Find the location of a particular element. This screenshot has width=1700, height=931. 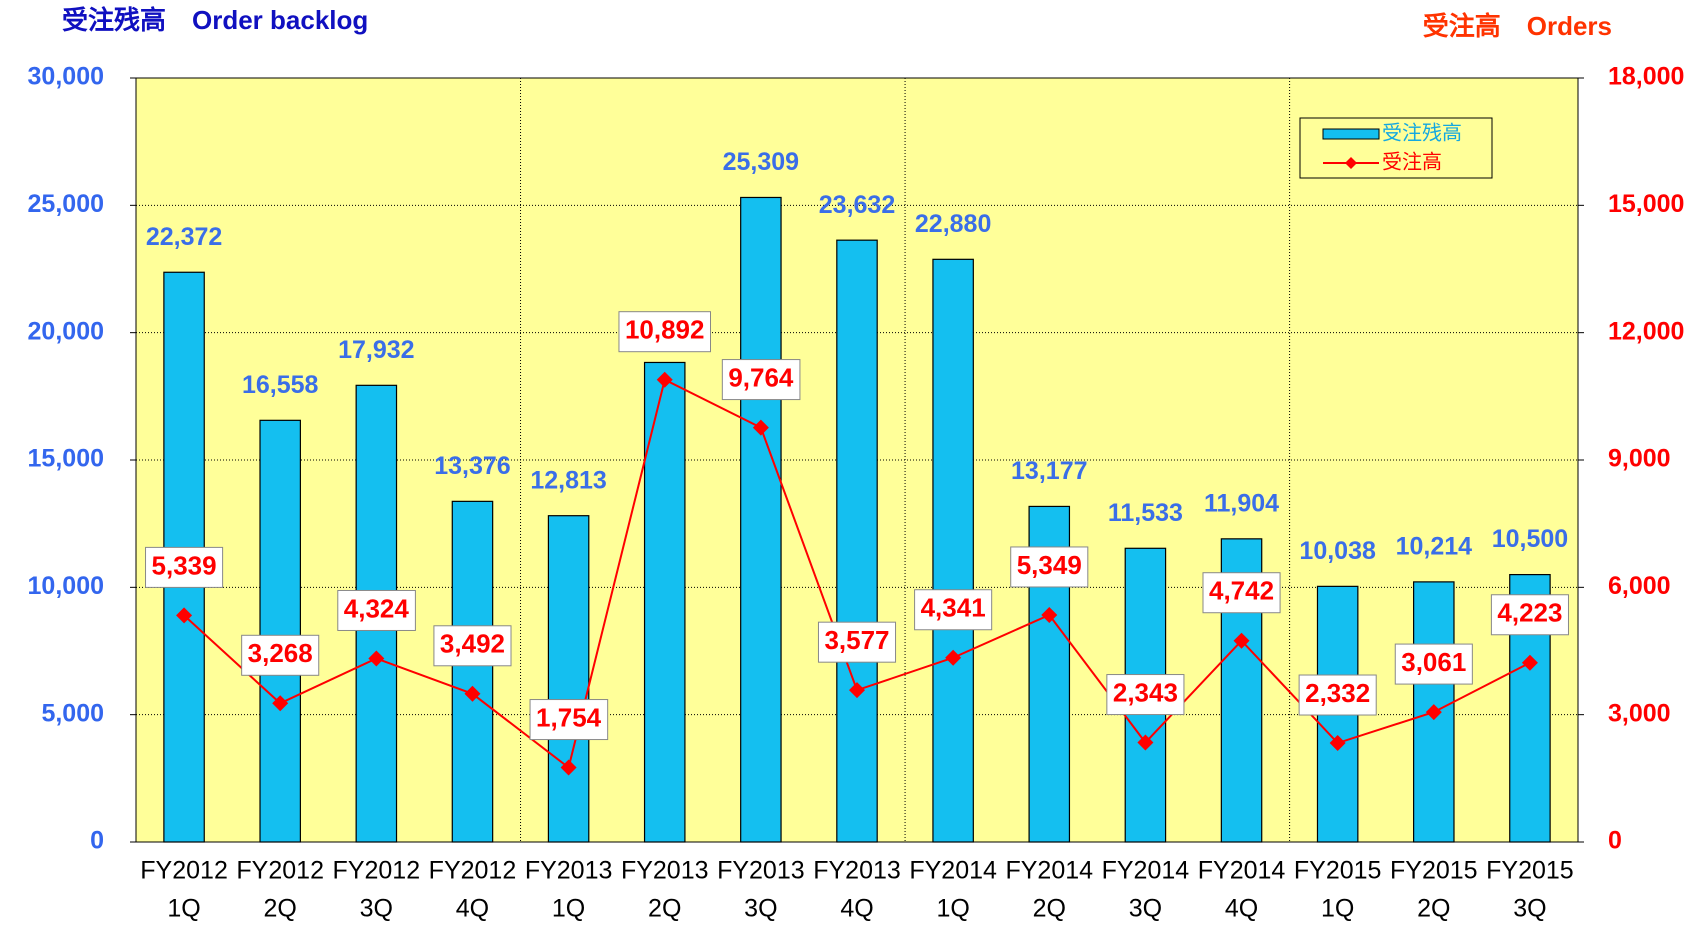

bar-value-label: 22,880 is located at coordinates (953, 224).